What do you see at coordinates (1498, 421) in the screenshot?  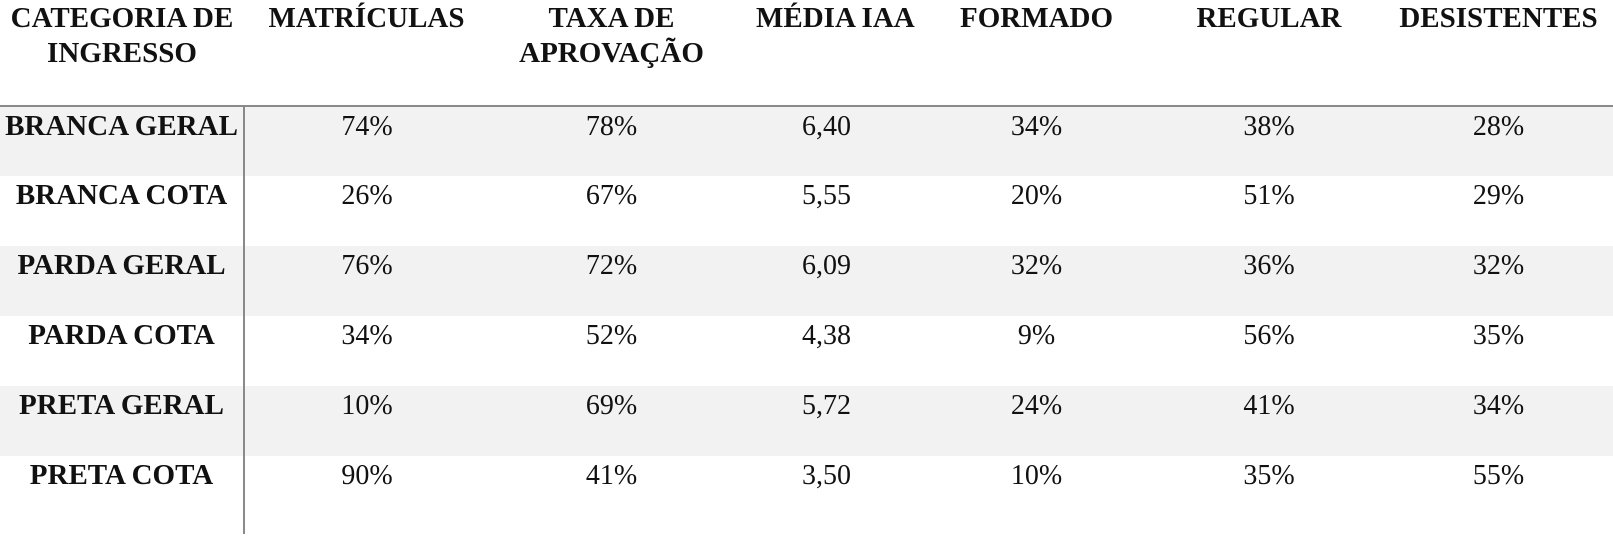 I see `cell-desistentes: 34%` at bounding box center [1498, 421].